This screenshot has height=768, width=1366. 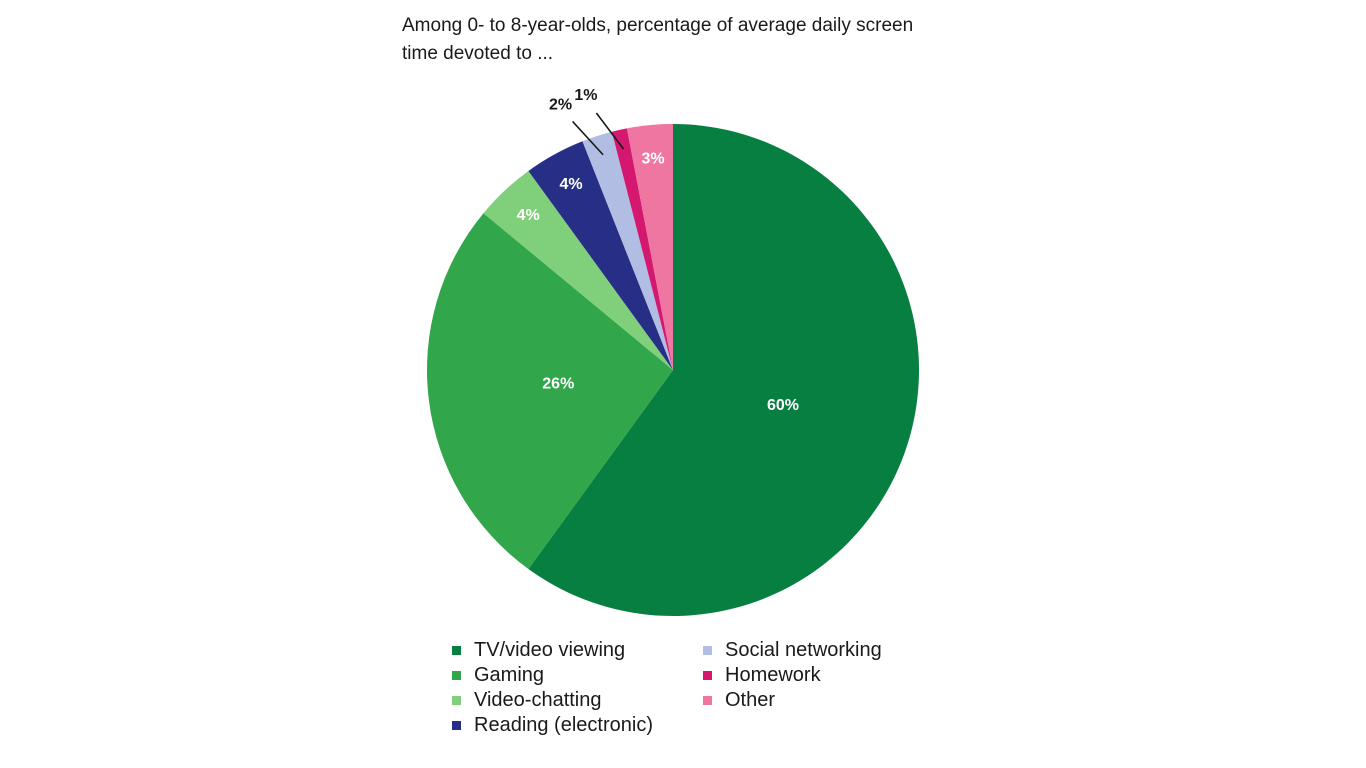 I want to click on slice-label-video-chatting: 4%, so click(x=528, y=215).